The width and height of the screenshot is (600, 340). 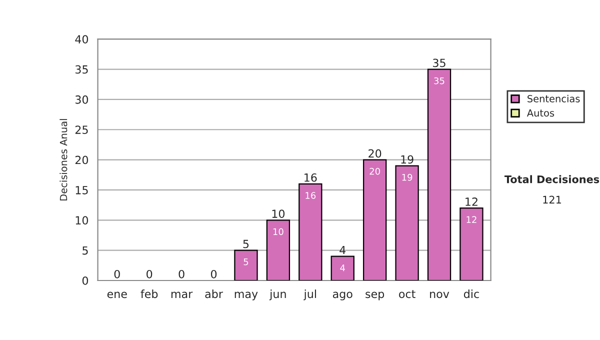 I want to click on x-tick-label: ene, so click(x=117, y=295).